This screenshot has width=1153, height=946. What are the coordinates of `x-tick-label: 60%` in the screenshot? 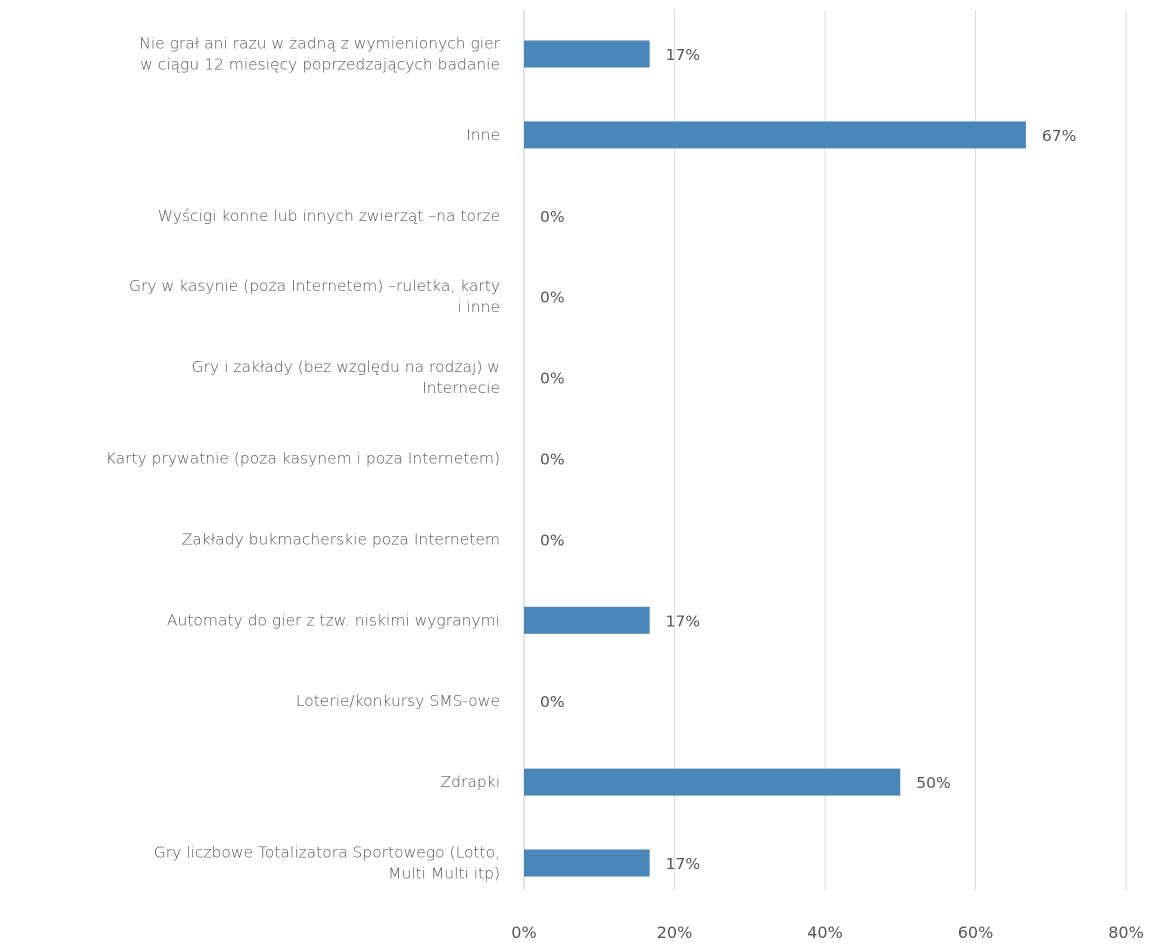 It's located at (976, 932).